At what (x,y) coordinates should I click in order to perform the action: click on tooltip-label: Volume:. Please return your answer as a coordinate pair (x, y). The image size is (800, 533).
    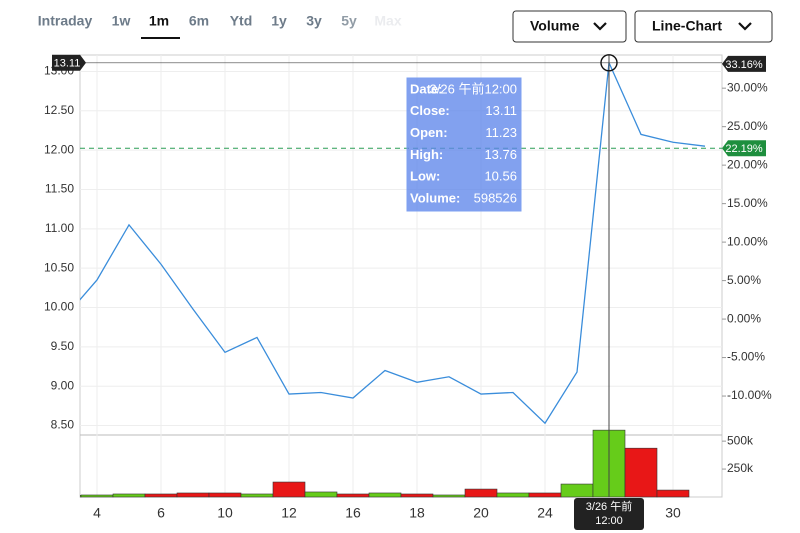
    Looking at the image, I should click on (435, 197).